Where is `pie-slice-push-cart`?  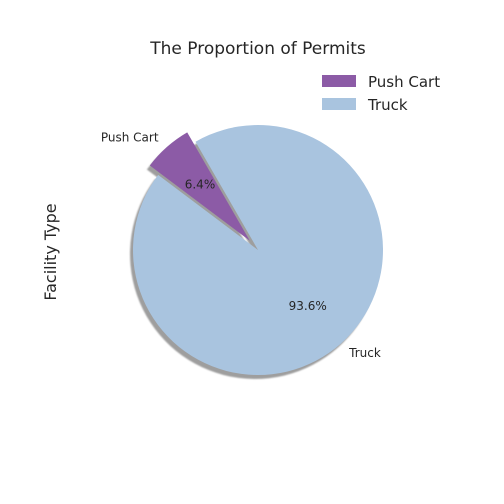
pie-slice-push-cart is located at coordinates (199, 186).